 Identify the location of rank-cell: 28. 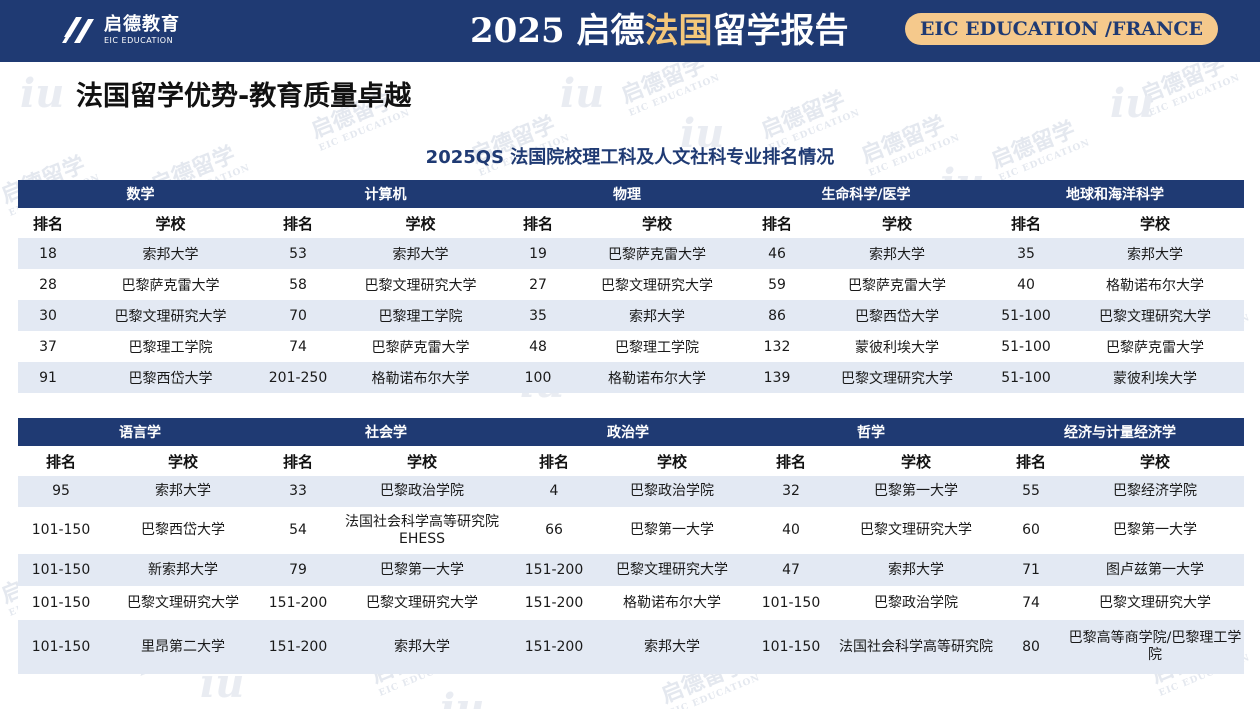
(48, 284).